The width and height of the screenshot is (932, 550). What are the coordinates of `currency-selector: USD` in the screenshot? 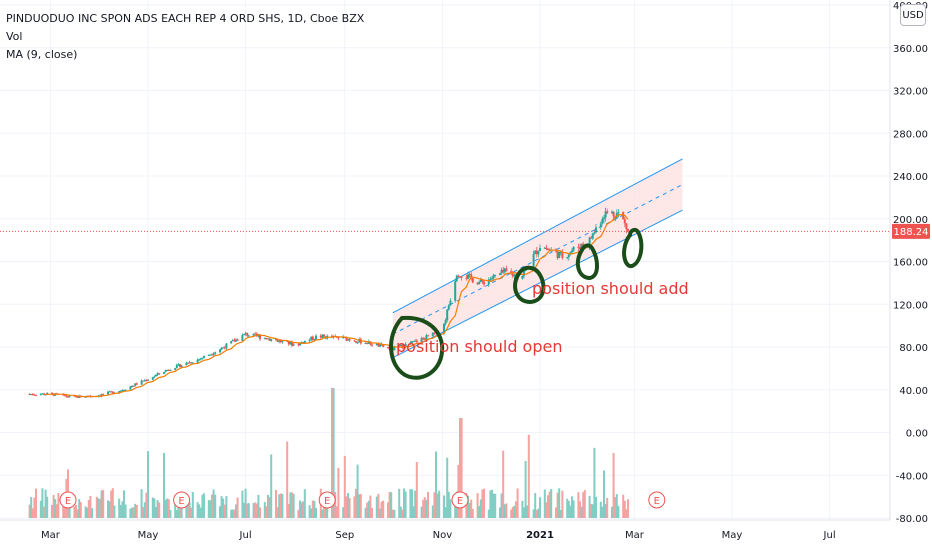 It's located at (913, 15).